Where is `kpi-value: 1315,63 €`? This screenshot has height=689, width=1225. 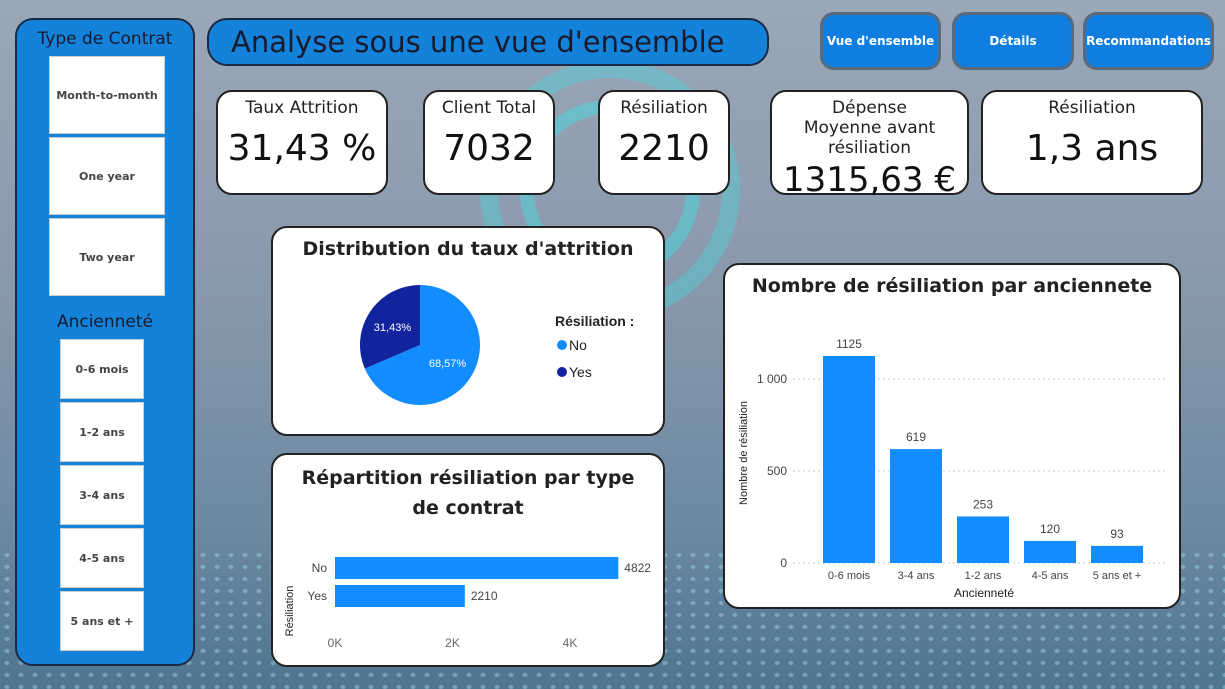 kpi-value: 1315,63 € is located at coordinates (869, 180).